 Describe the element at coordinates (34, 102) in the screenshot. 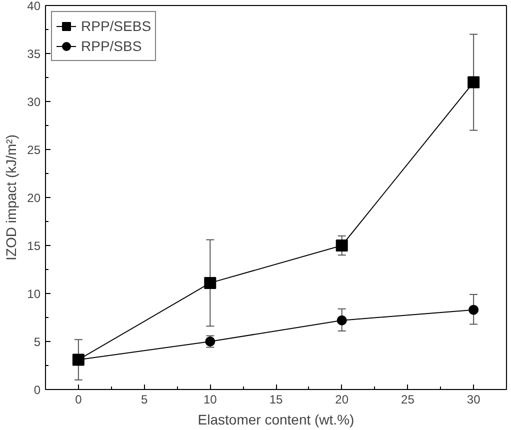

I see `y-tick-label: 30` at that location.